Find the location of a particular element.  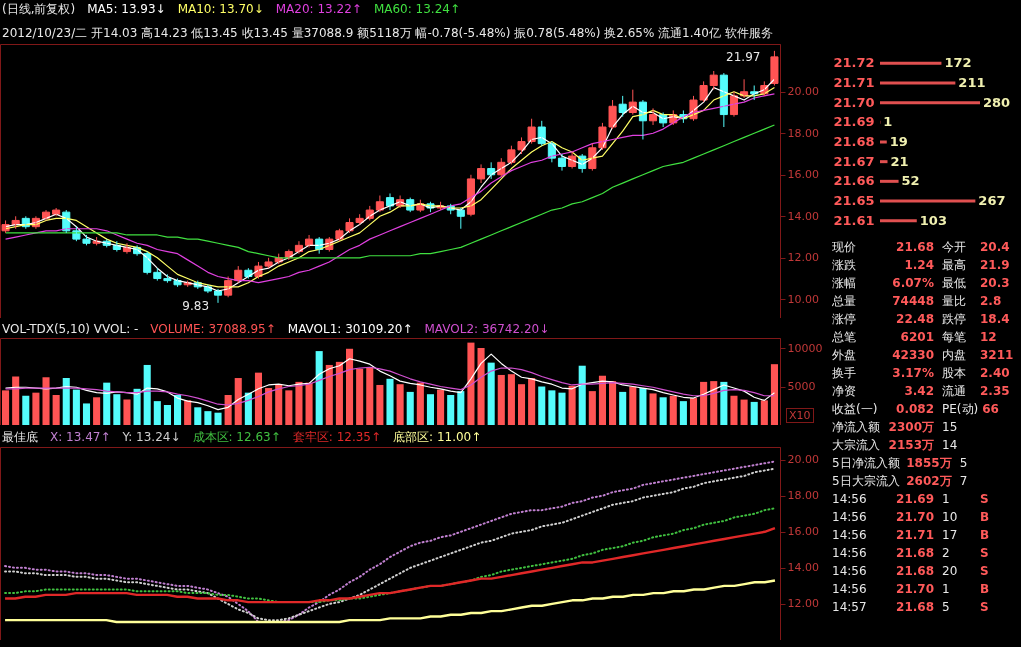

text: 净资 3.42 流通 2.35 is located at coordinates (921, 391).